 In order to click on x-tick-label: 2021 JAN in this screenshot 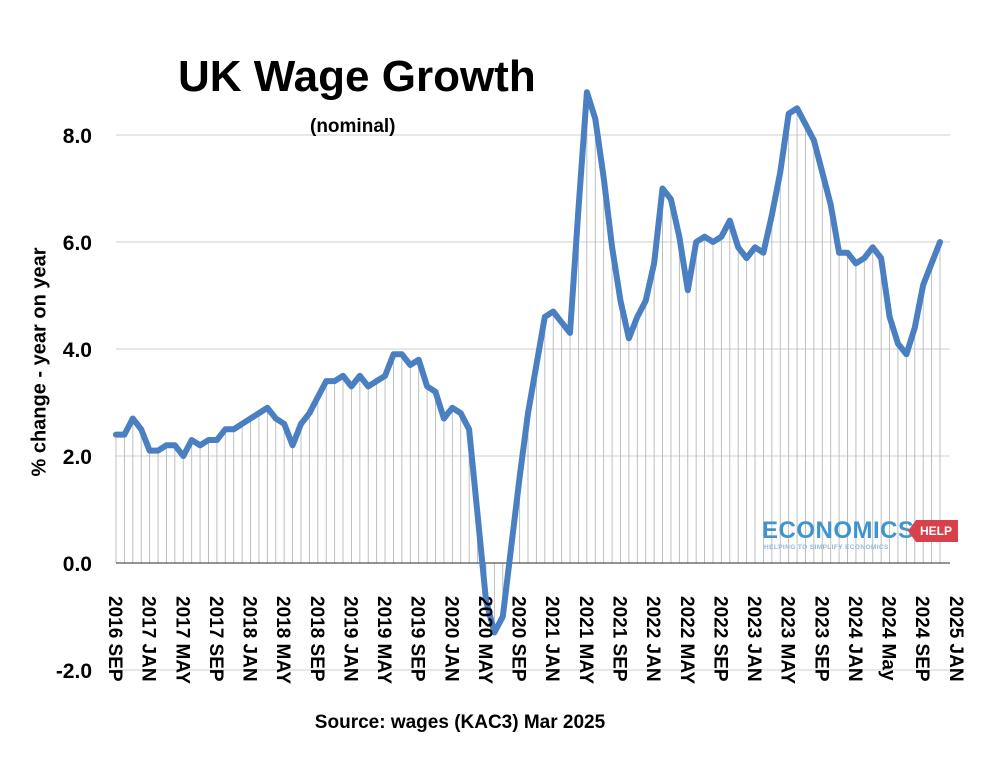, I will do `click(551, 639)`.